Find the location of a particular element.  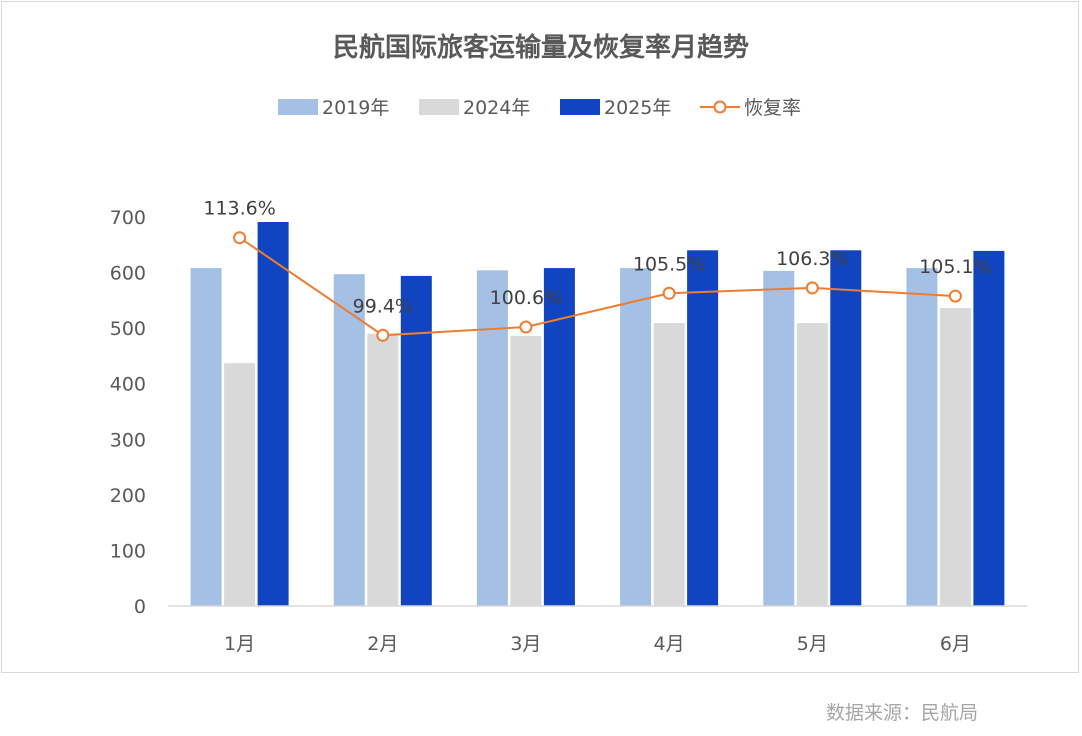

y-tick-label: 300 is located at coordinates (128, 440).